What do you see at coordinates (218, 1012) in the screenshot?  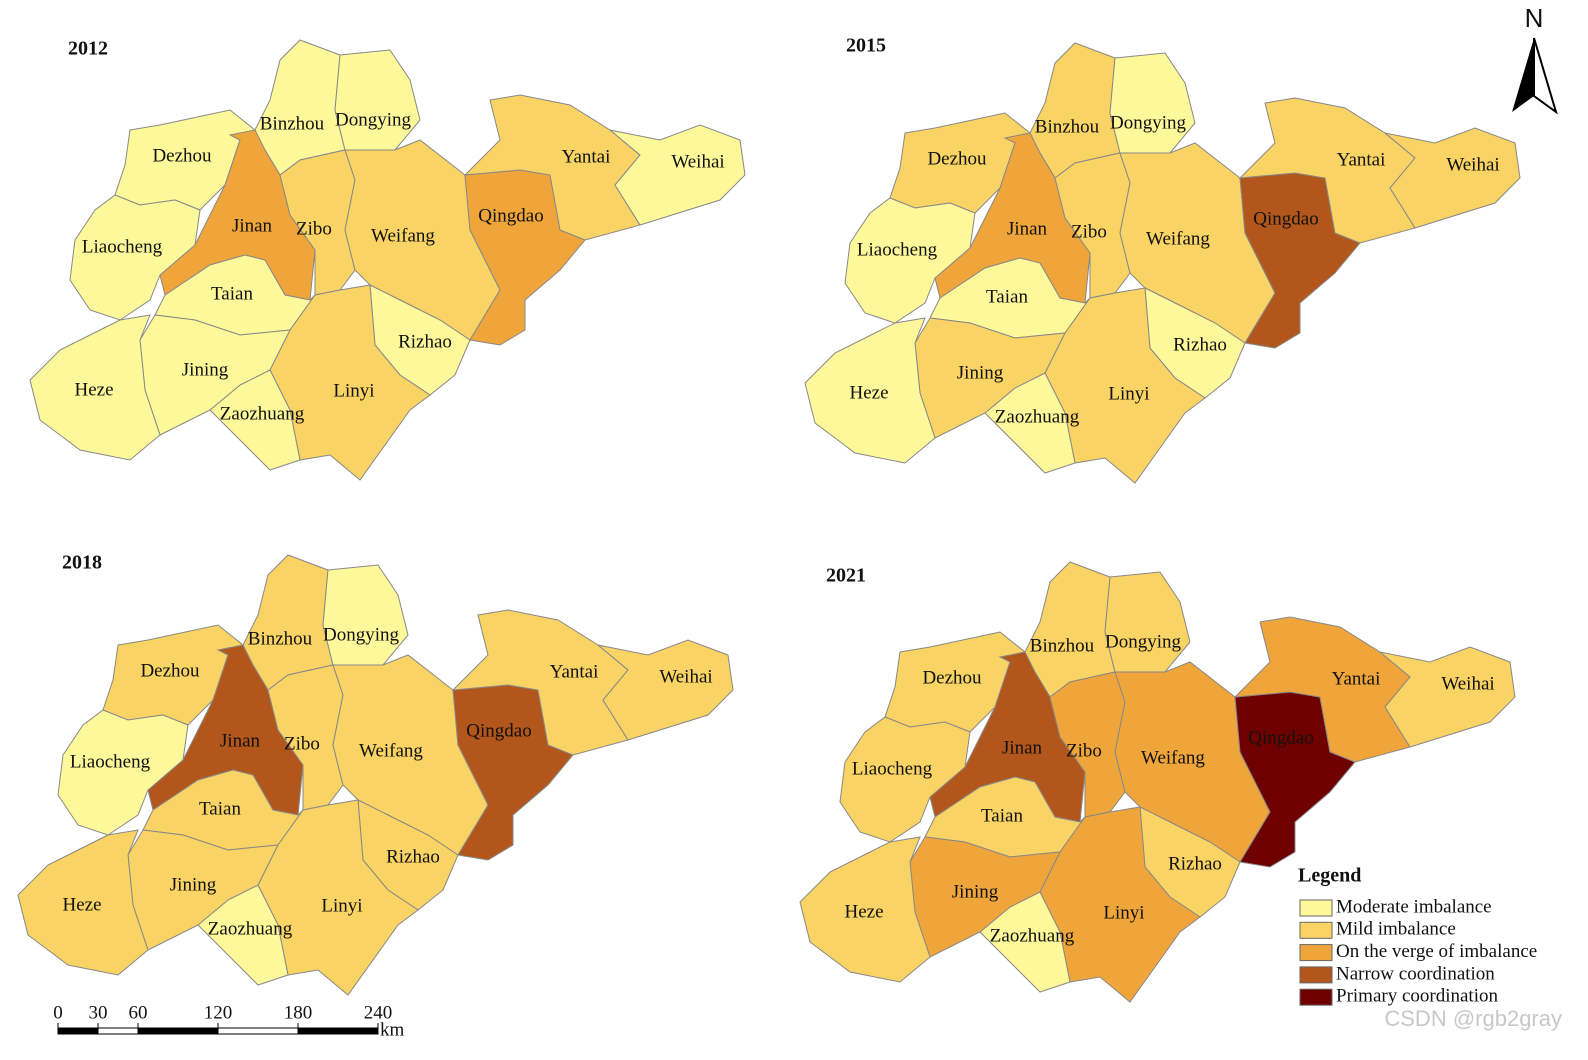 I see `scale-label: 120` at bounding box center [218, 1012].